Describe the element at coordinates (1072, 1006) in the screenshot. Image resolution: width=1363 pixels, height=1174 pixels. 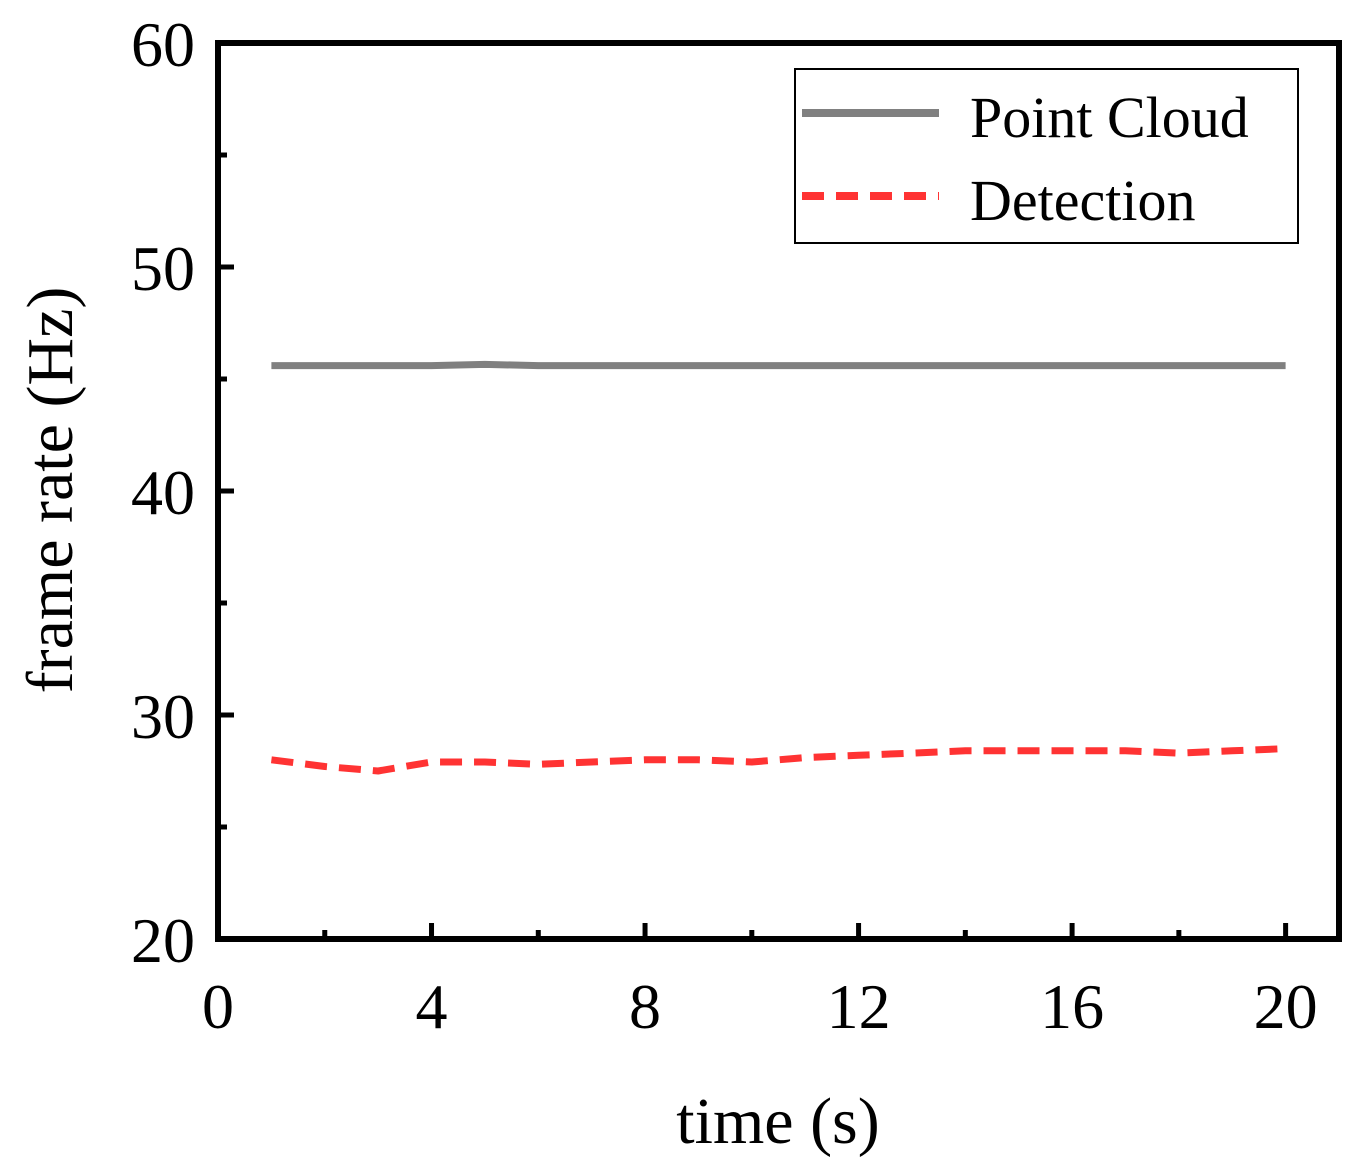
I see `x-tick-label-16: 16` at that location.